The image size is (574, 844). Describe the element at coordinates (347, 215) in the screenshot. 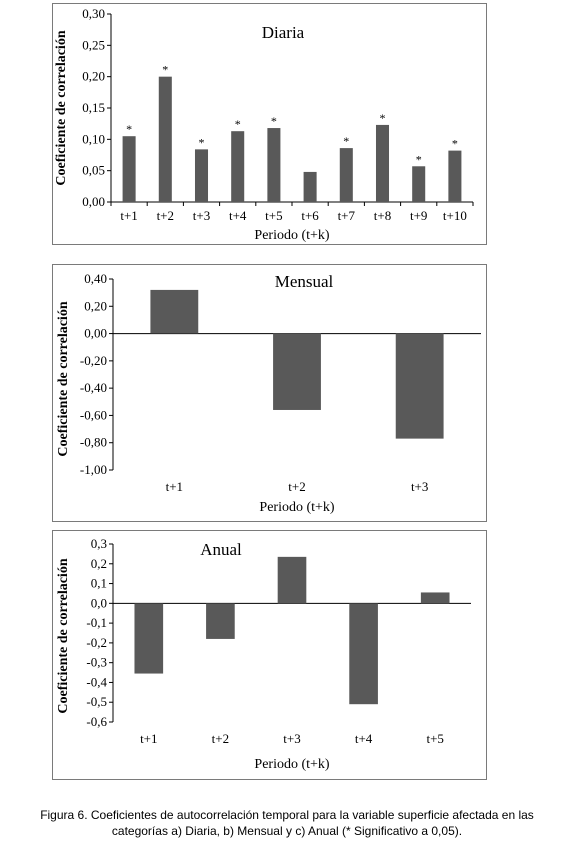

I see `x-category-label: t+7` at that location.